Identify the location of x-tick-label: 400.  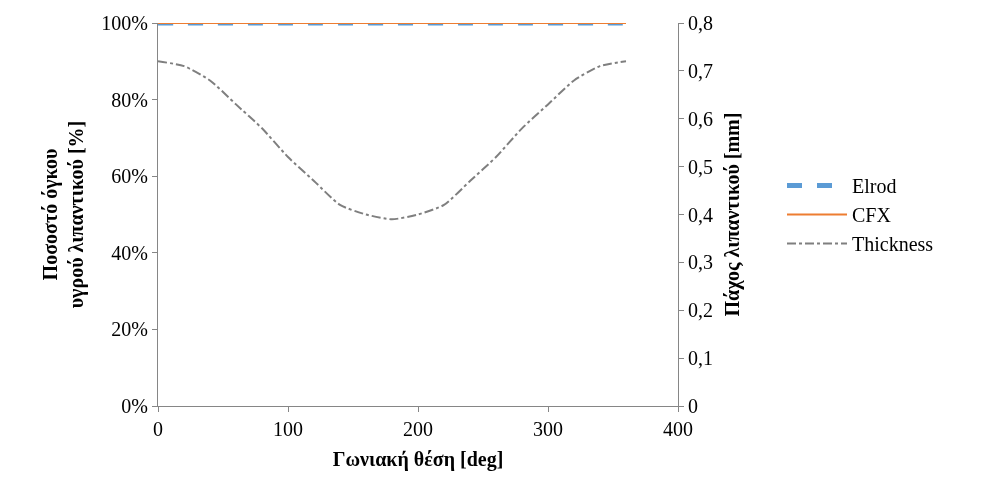
(678, 429).